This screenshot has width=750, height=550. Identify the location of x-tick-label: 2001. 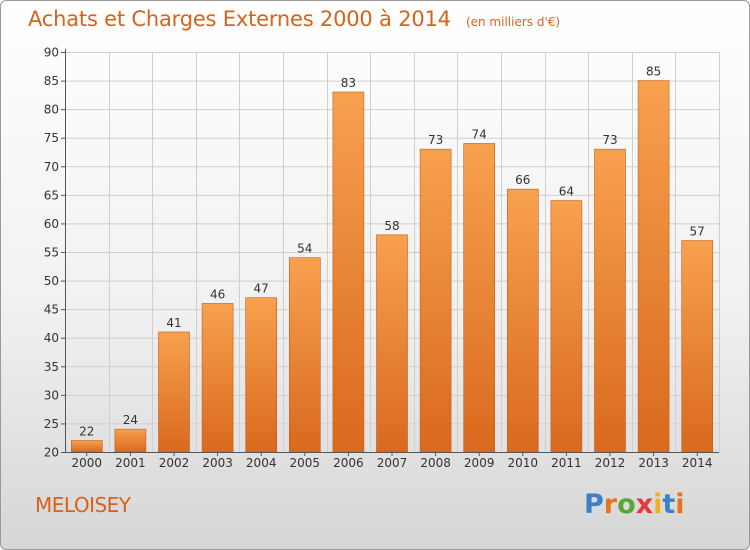
(130, 463).